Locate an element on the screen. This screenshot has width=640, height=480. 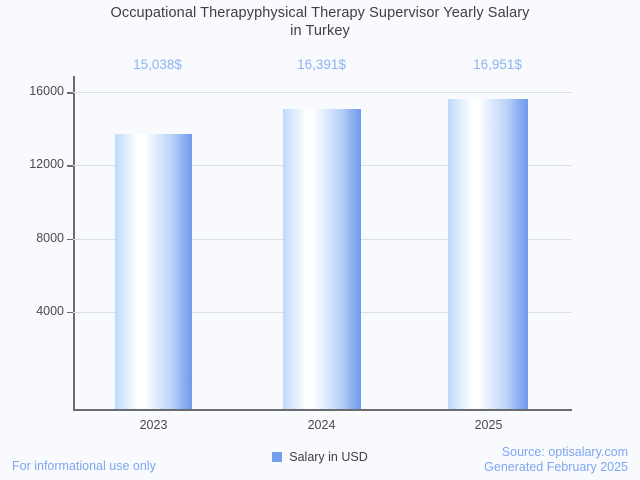
chart-title-line-2: in Turkey is located at coordinates (320, 31).